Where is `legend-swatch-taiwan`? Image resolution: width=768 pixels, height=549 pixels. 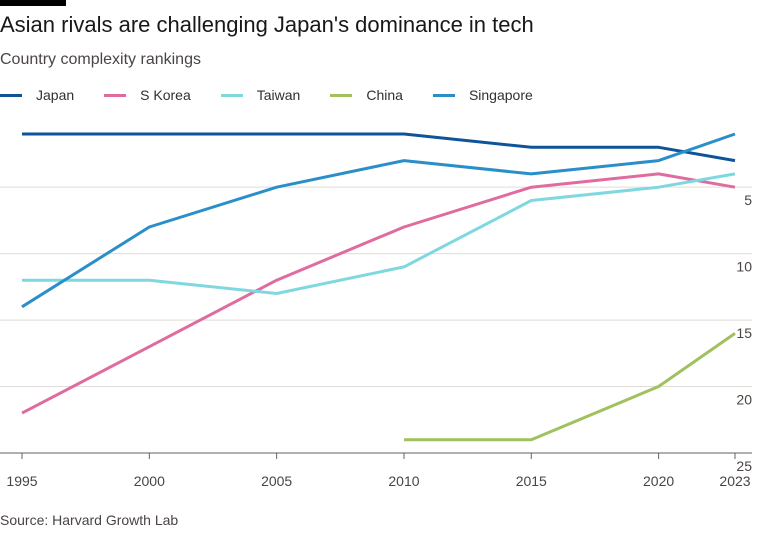 legend-swatch-taiwan is located at coordinates (231, 95).